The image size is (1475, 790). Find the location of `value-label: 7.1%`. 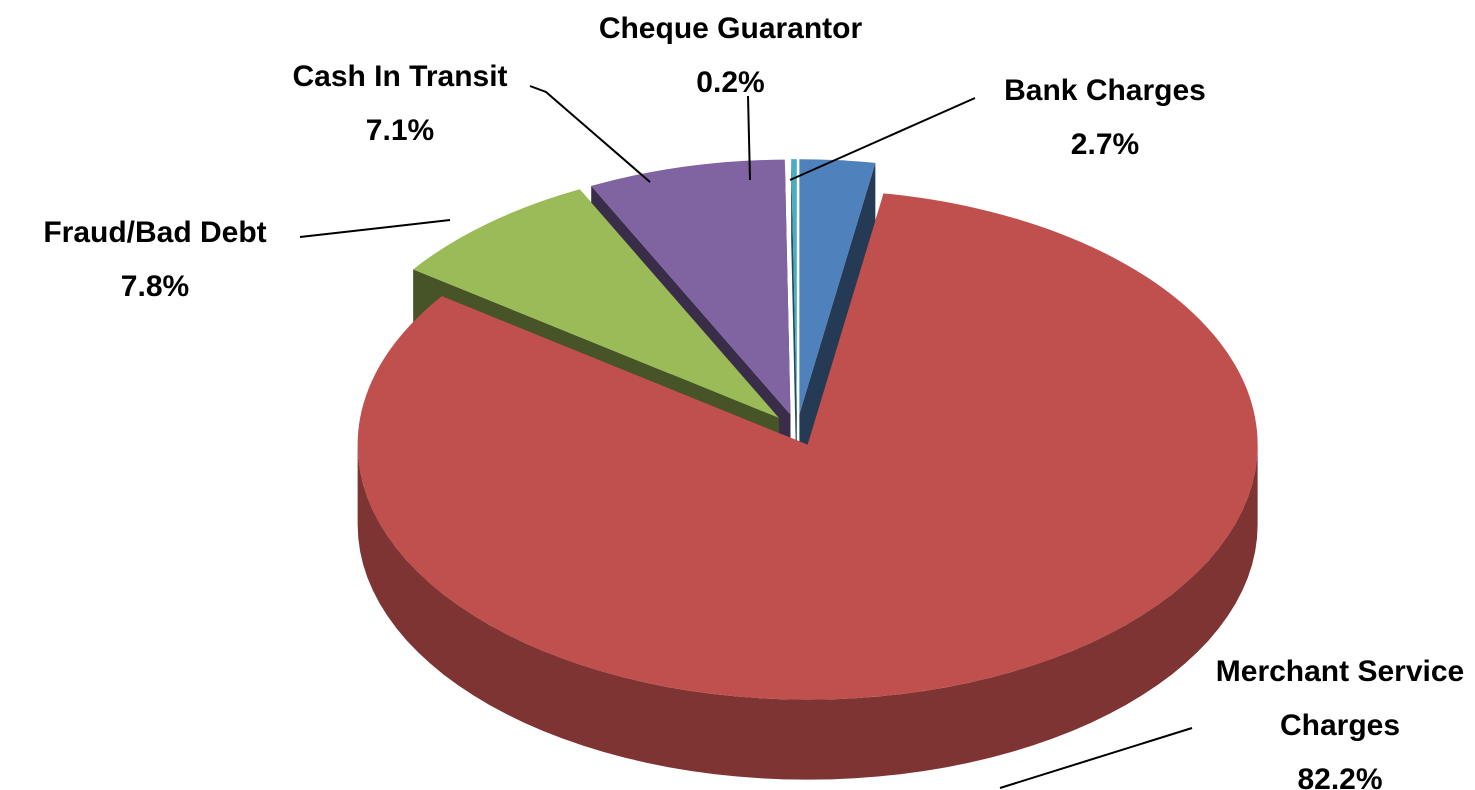

value-label: 7.1% is located at coordinates (400, 130).